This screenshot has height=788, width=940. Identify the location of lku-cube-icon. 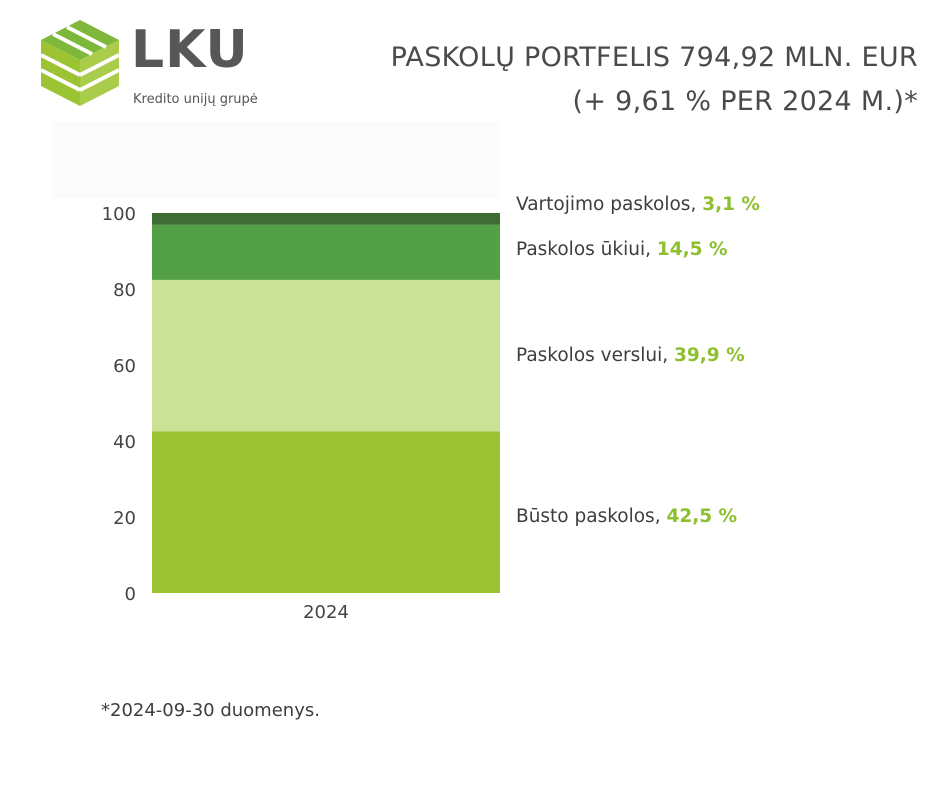
(80, 63).